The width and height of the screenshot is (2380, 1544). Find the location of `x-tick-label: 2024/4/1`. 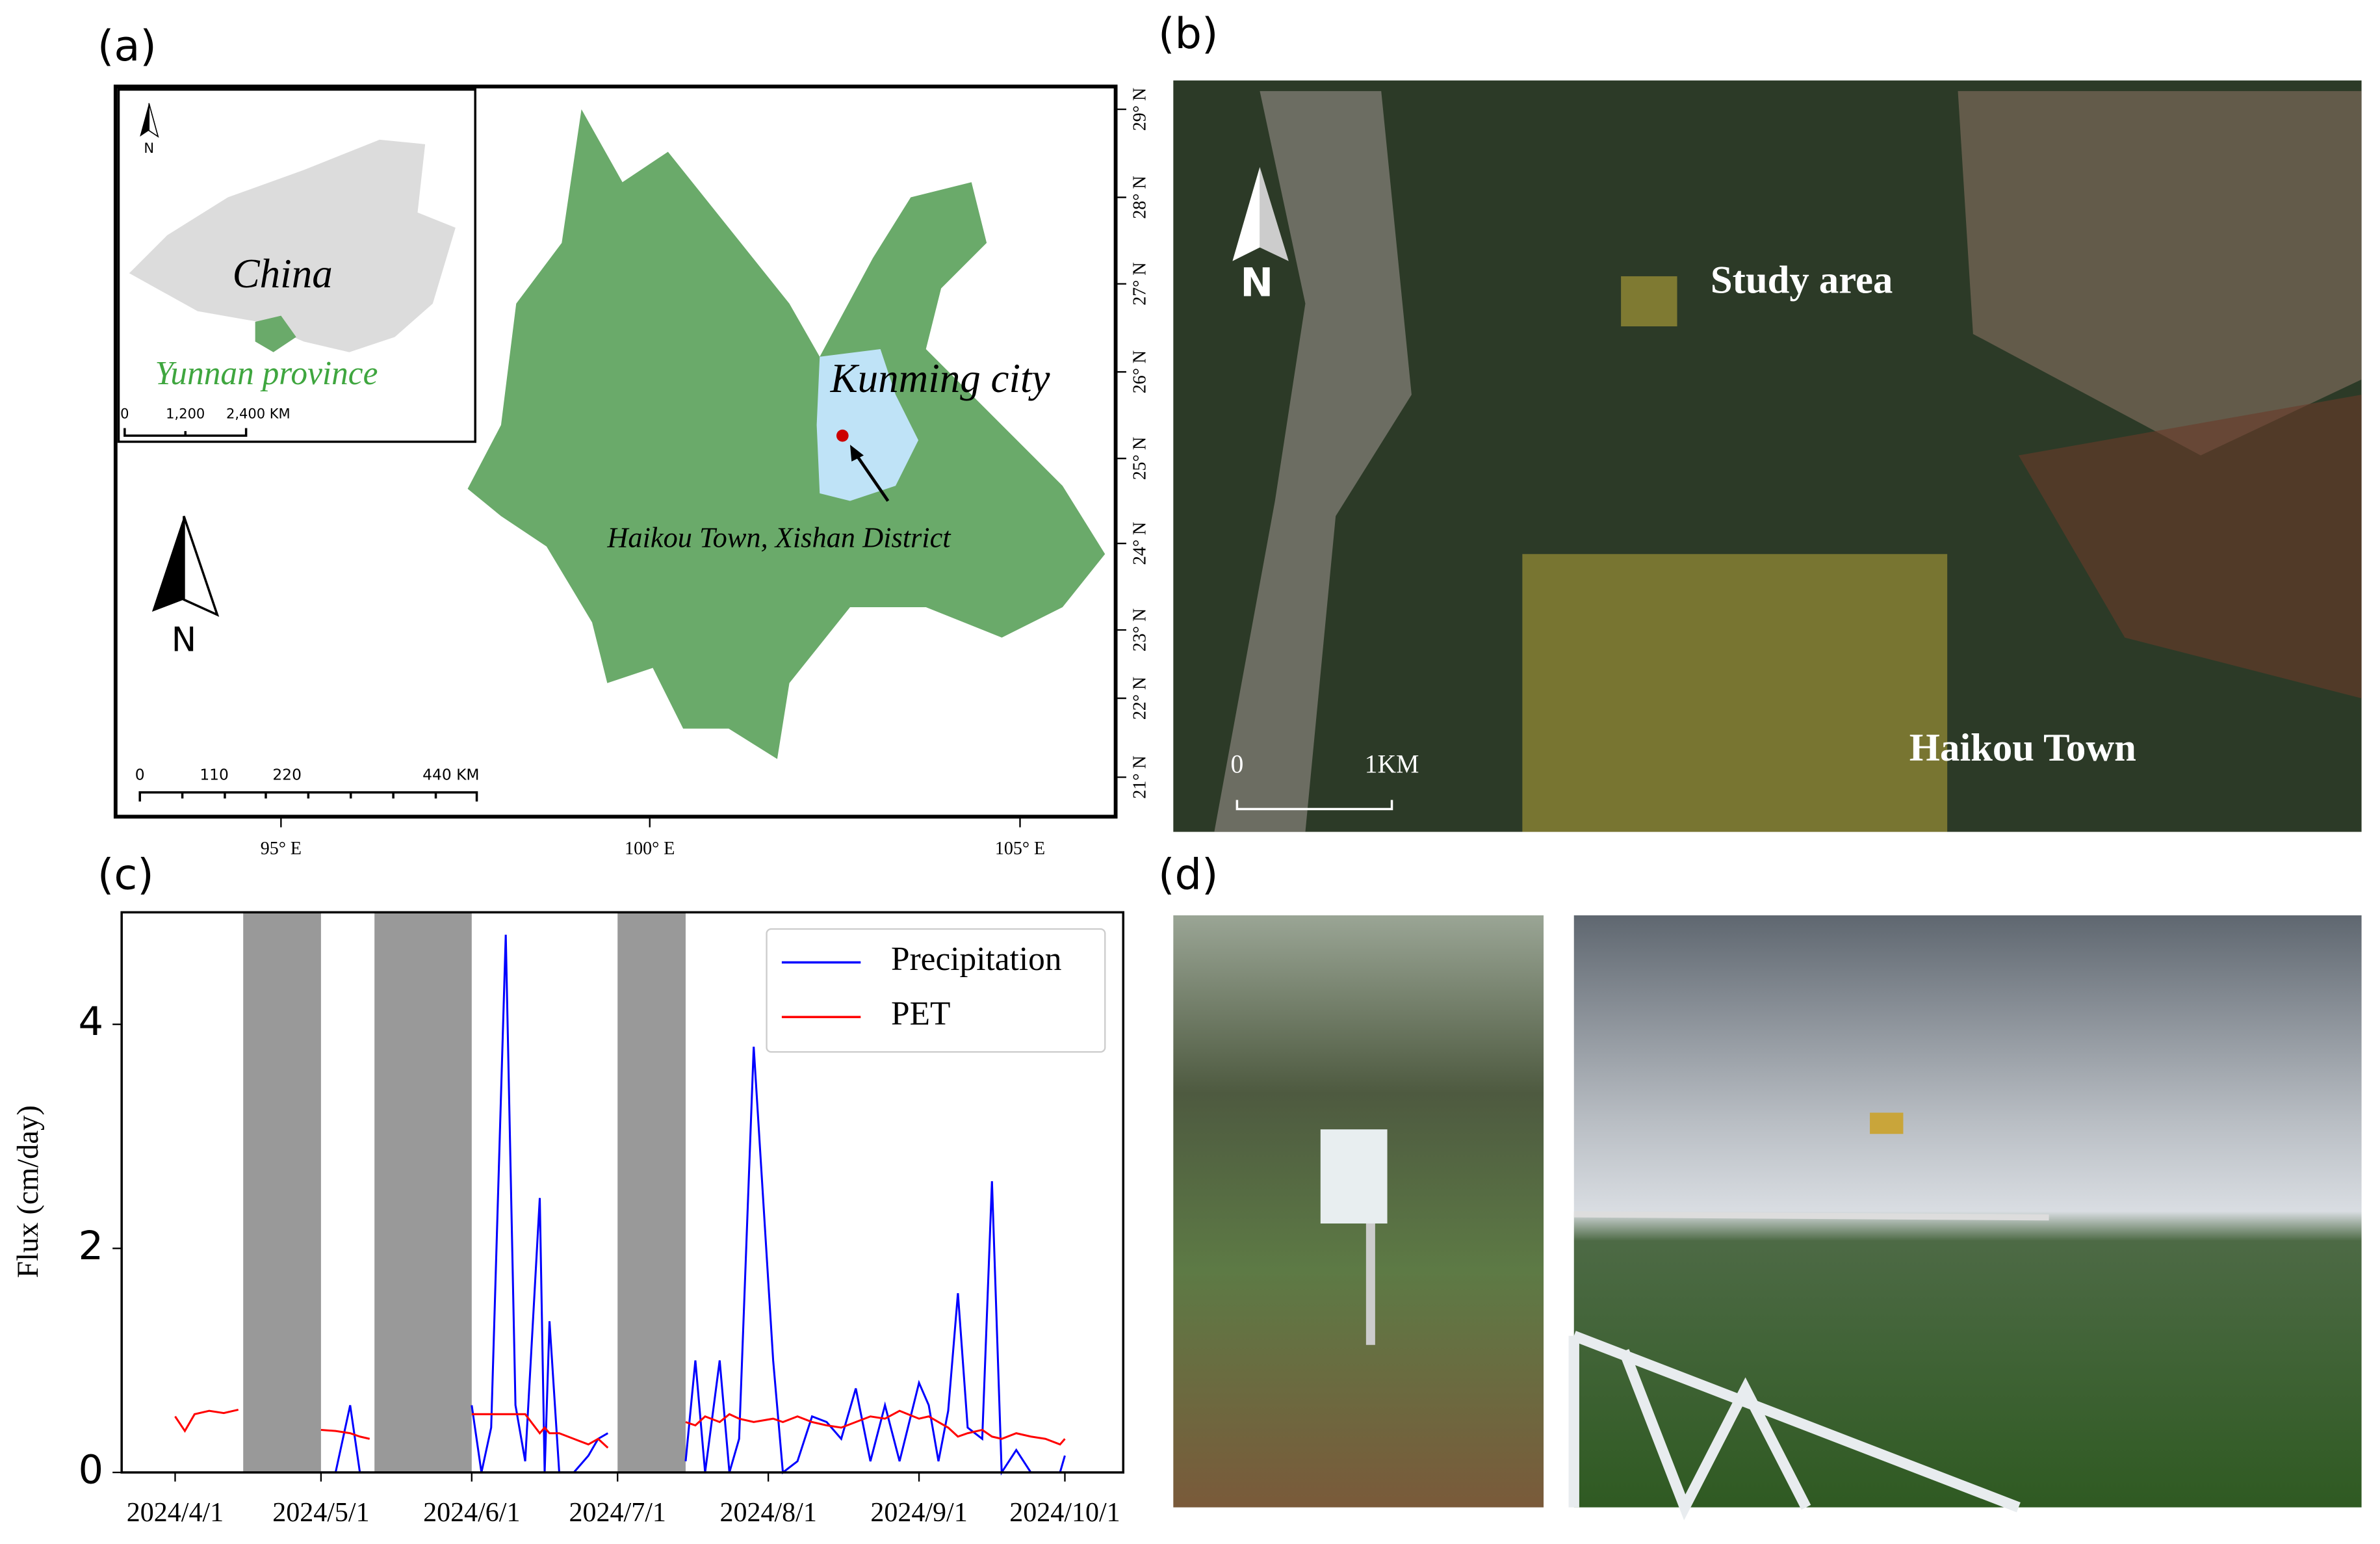

x-tick-label: 2024/4/1 is located at coordinates (175, 1513).